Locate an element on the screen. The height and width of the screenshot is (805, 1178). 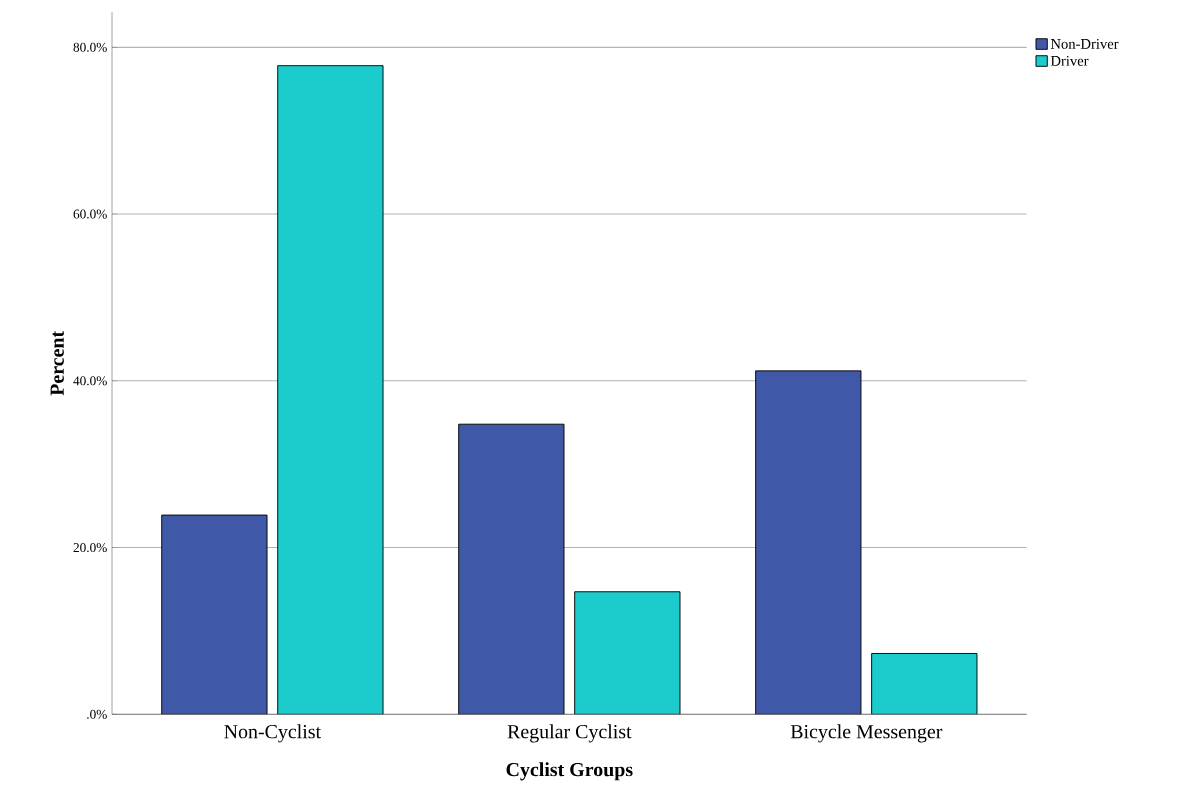
y-tick-label: .0% is located at coordinates (97, 714).